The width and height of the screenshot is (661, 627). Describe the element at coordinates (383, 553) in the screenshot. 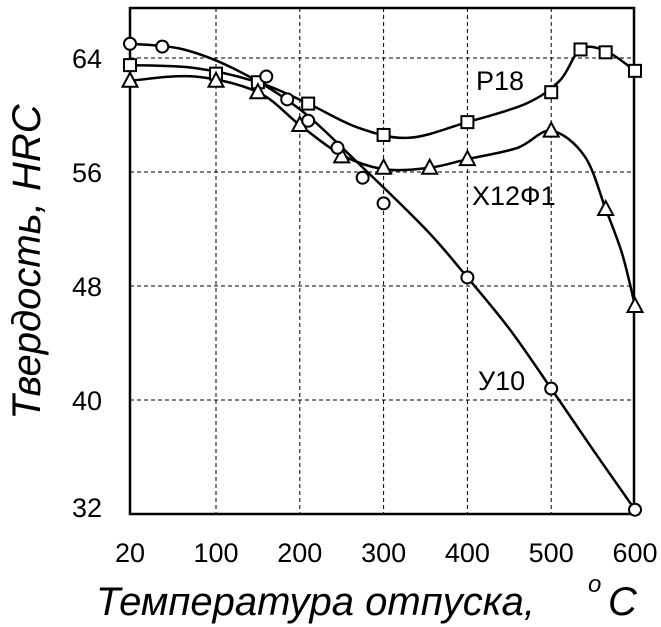

I see `x-tick-label: 300` at that location.